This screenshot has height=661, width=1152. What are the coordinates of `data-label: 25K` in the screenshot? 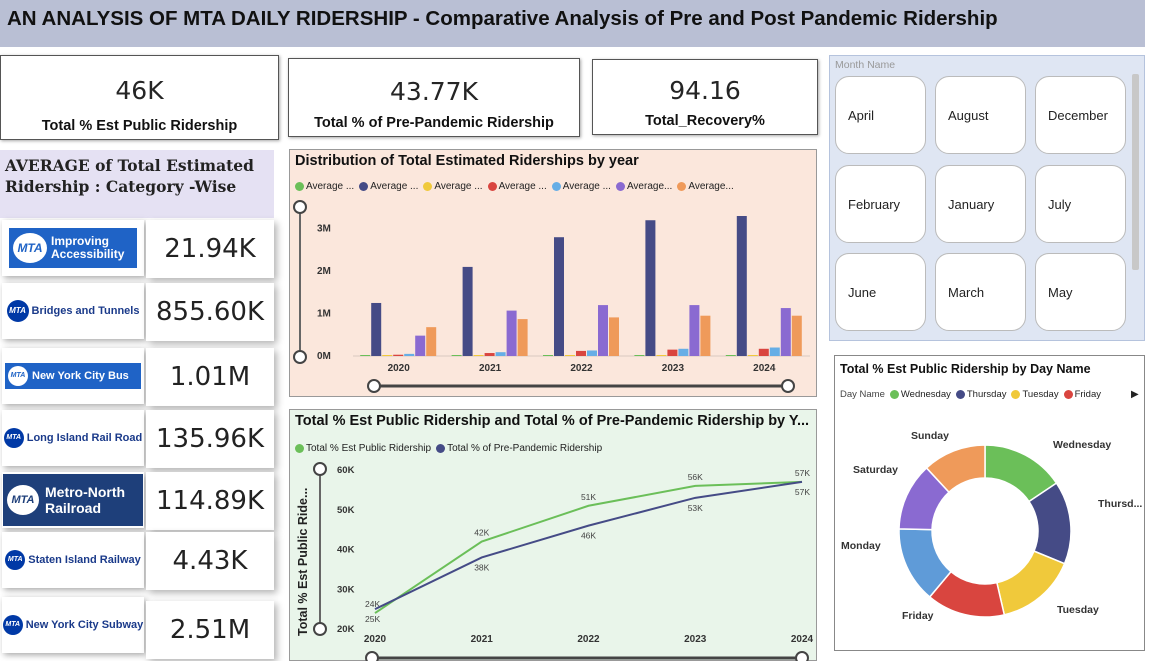 It's located at (372, 619).